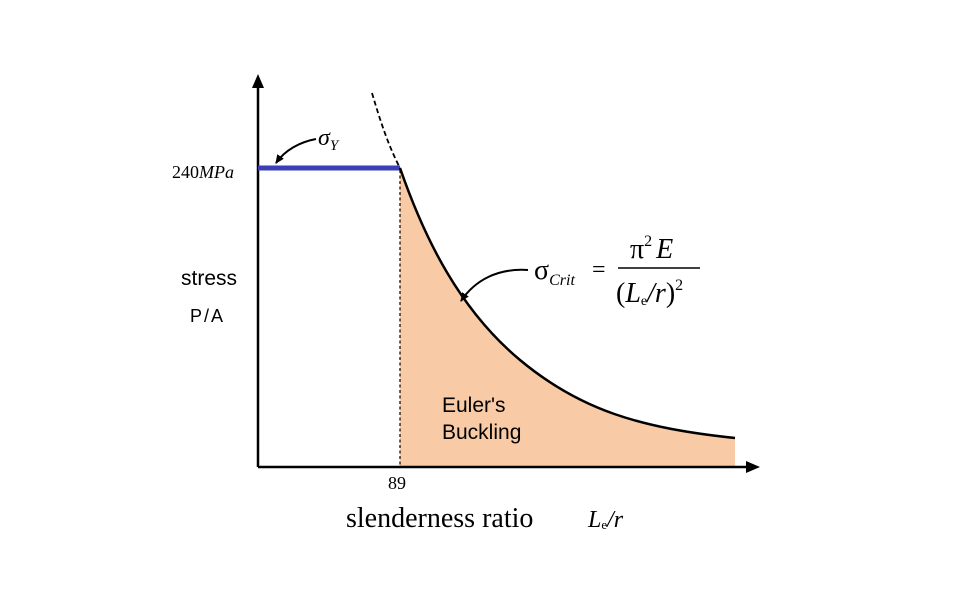 This screenshot has height=600, width=976. Describe the element at coordinates (753, 467) in the screenshot. I see `x-axis-arrow` at that location.